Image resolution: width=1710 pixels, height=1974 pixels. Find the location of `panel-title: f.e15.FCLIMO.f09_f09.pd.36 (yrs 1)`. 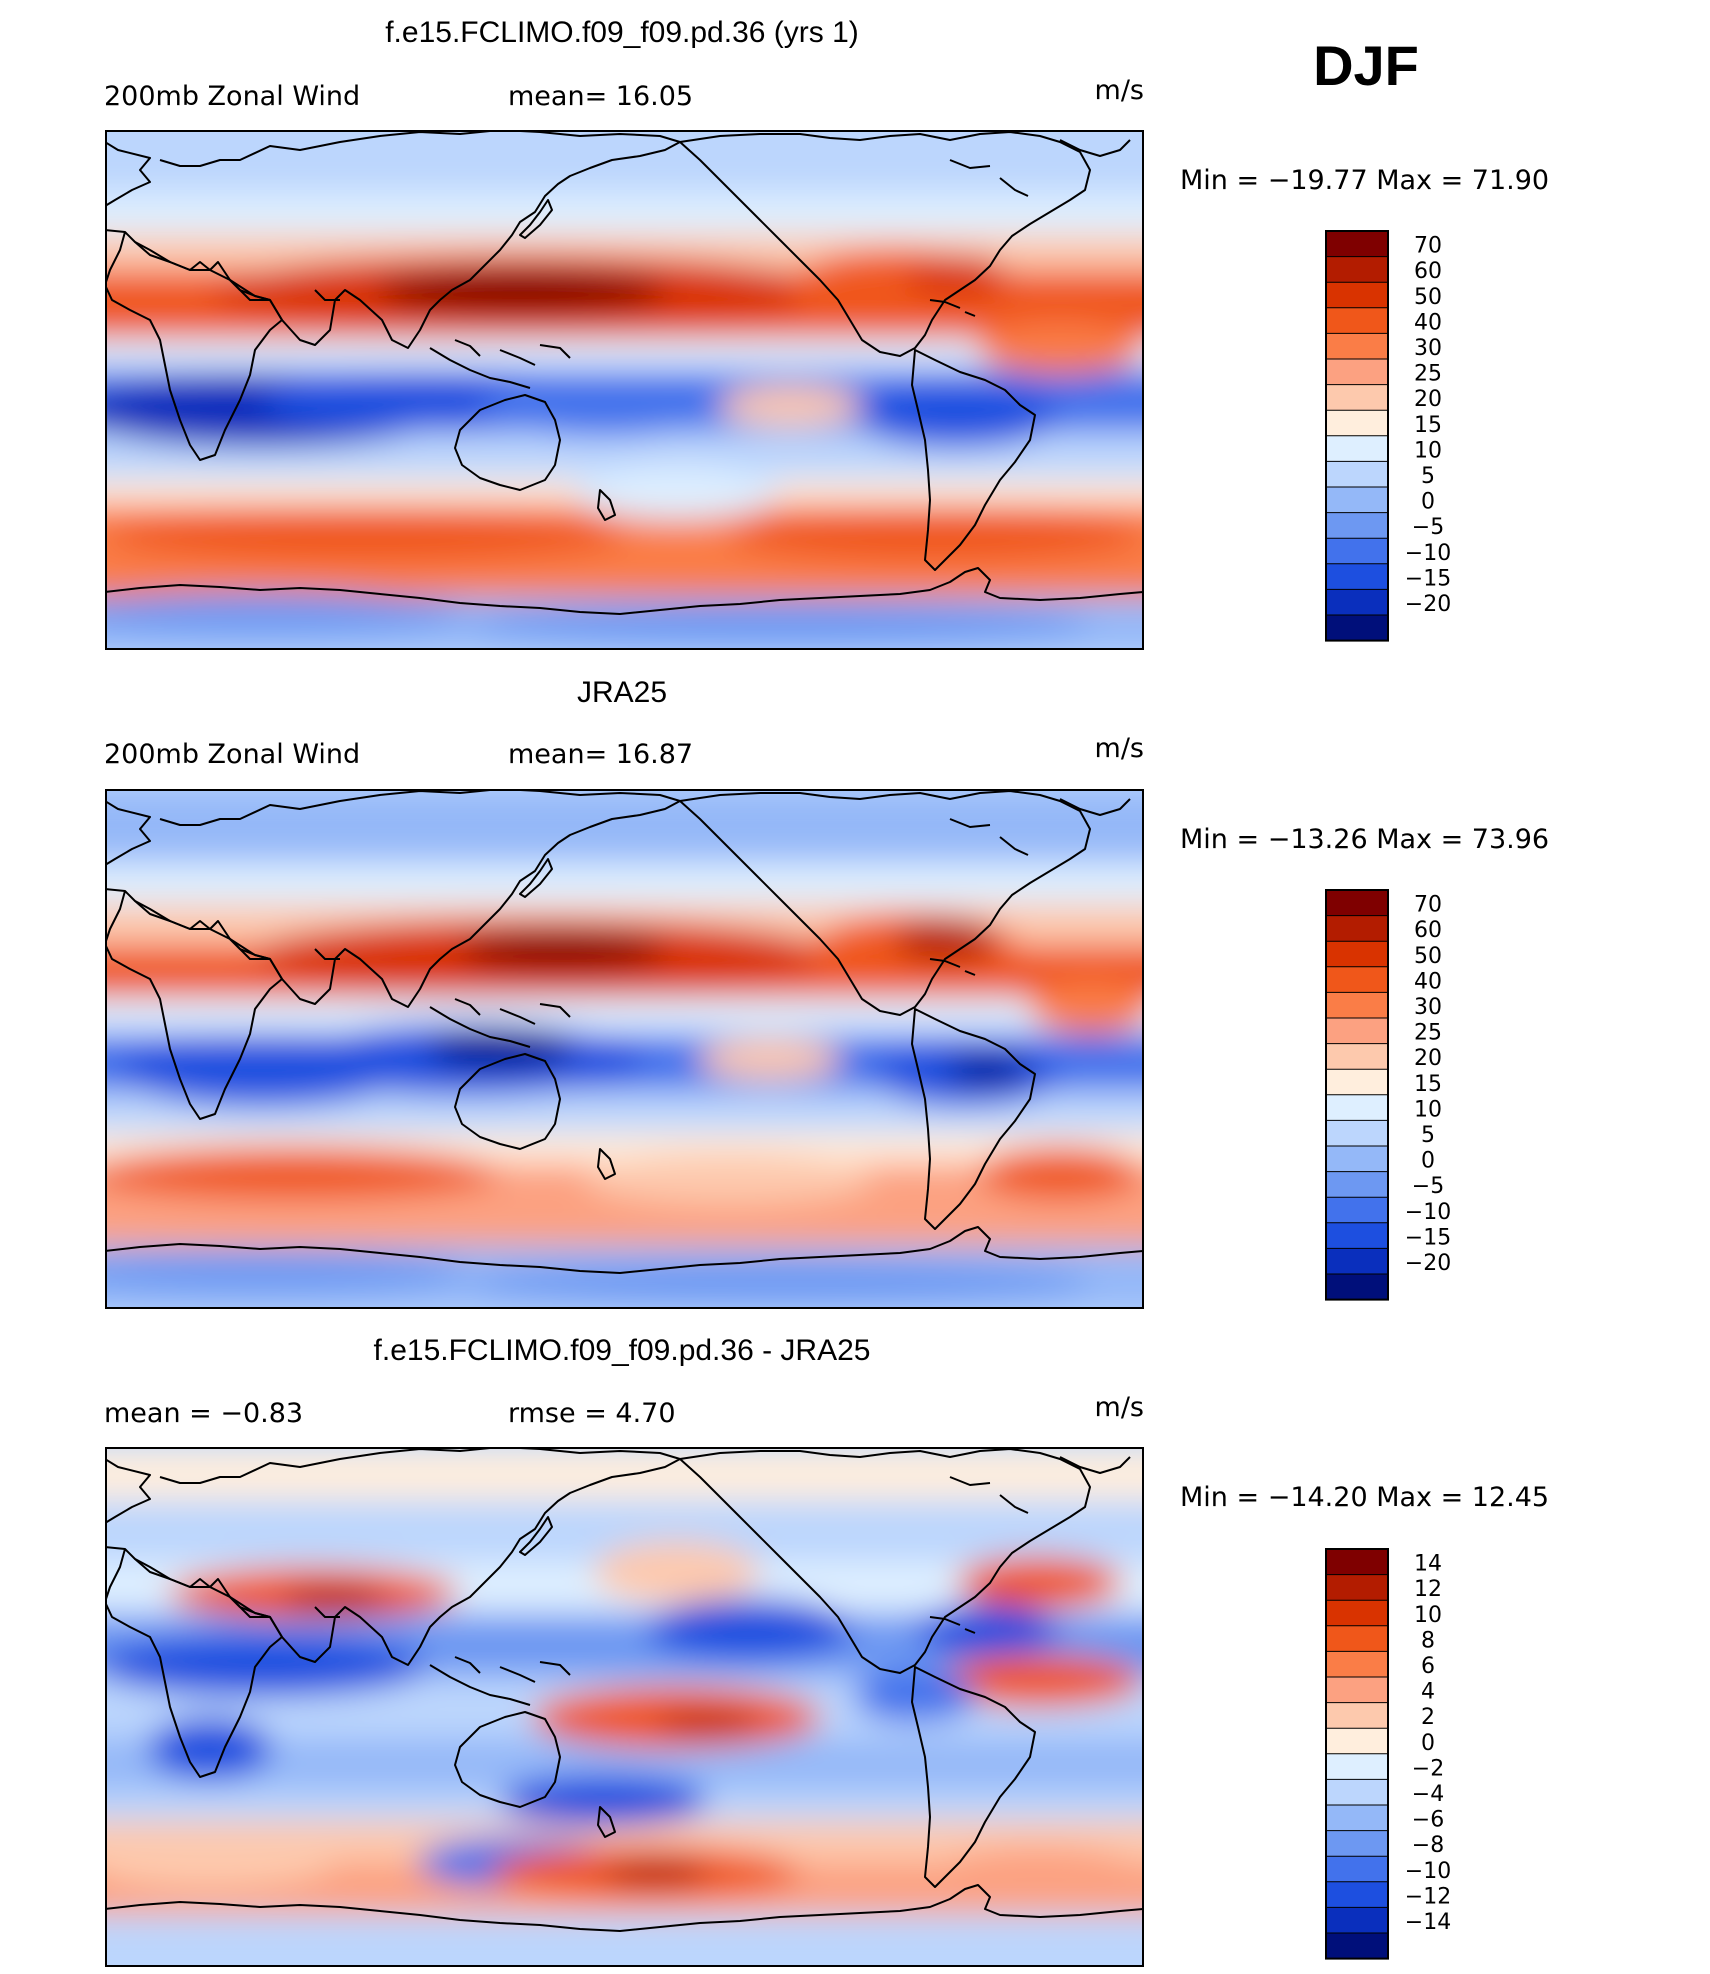

panel-title: f.e15.FCLIMO.f09_f09.pd.36 (yrs 1) is located at coordinates (622, 32).